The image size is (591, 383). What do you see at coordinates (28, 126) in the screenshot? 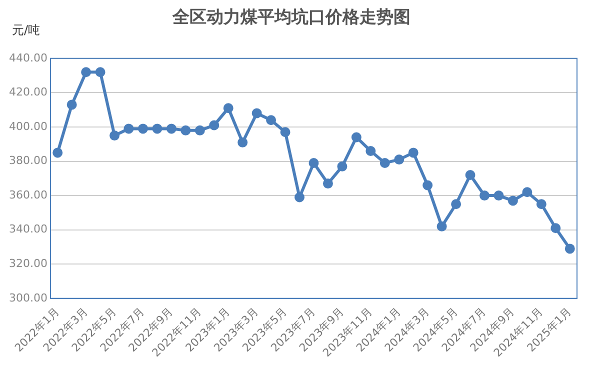
I see `y-tick-label: 400.00` at bounding box center [28, 126].